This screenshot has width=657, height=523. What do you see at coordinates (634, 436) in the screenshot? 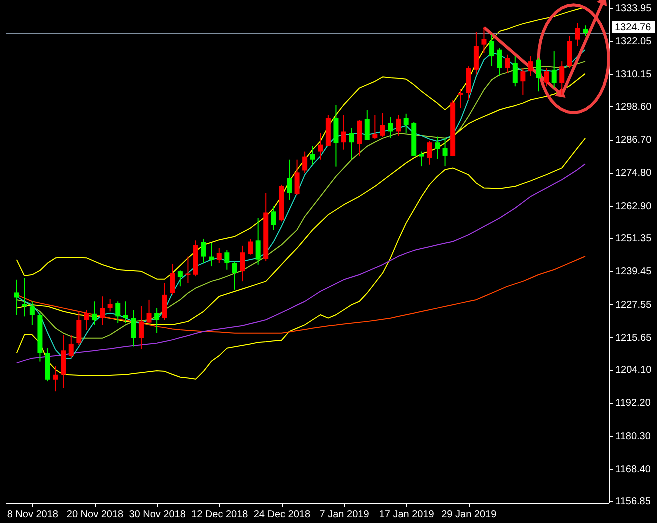
I see `y-tick-label: 1180.30` at bounding box center [634, 436].